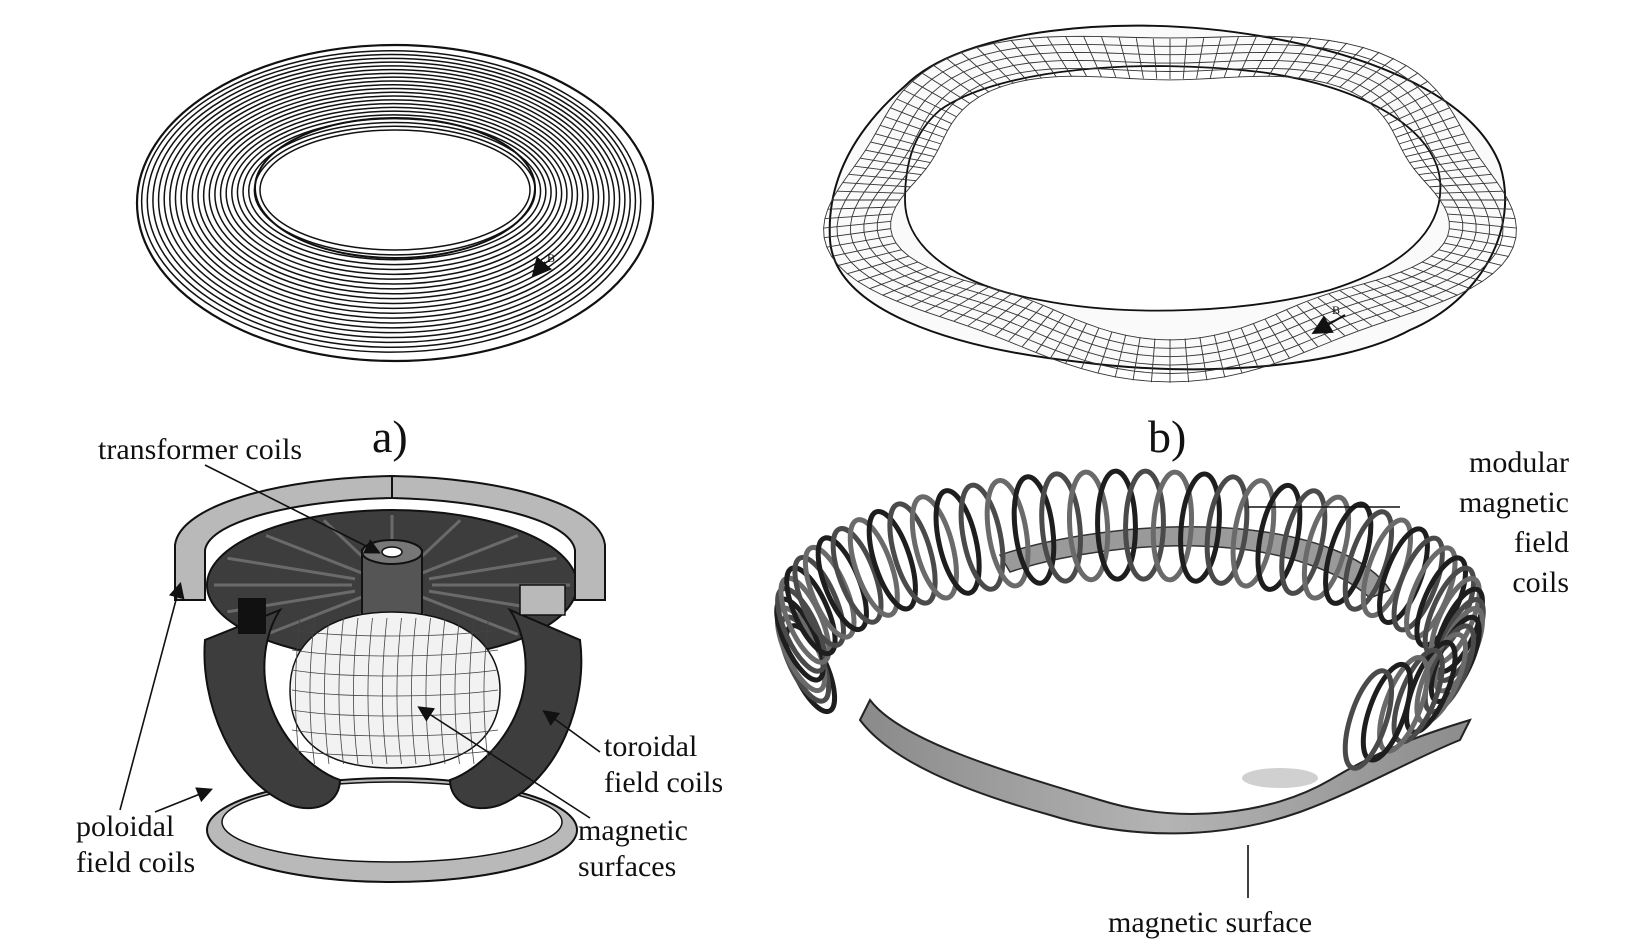 This screenshot has height=952, width=1637. Describe the element at coordinates (551, 258) in the screenshot. I see `field-arrow-label-a: B` at that location.